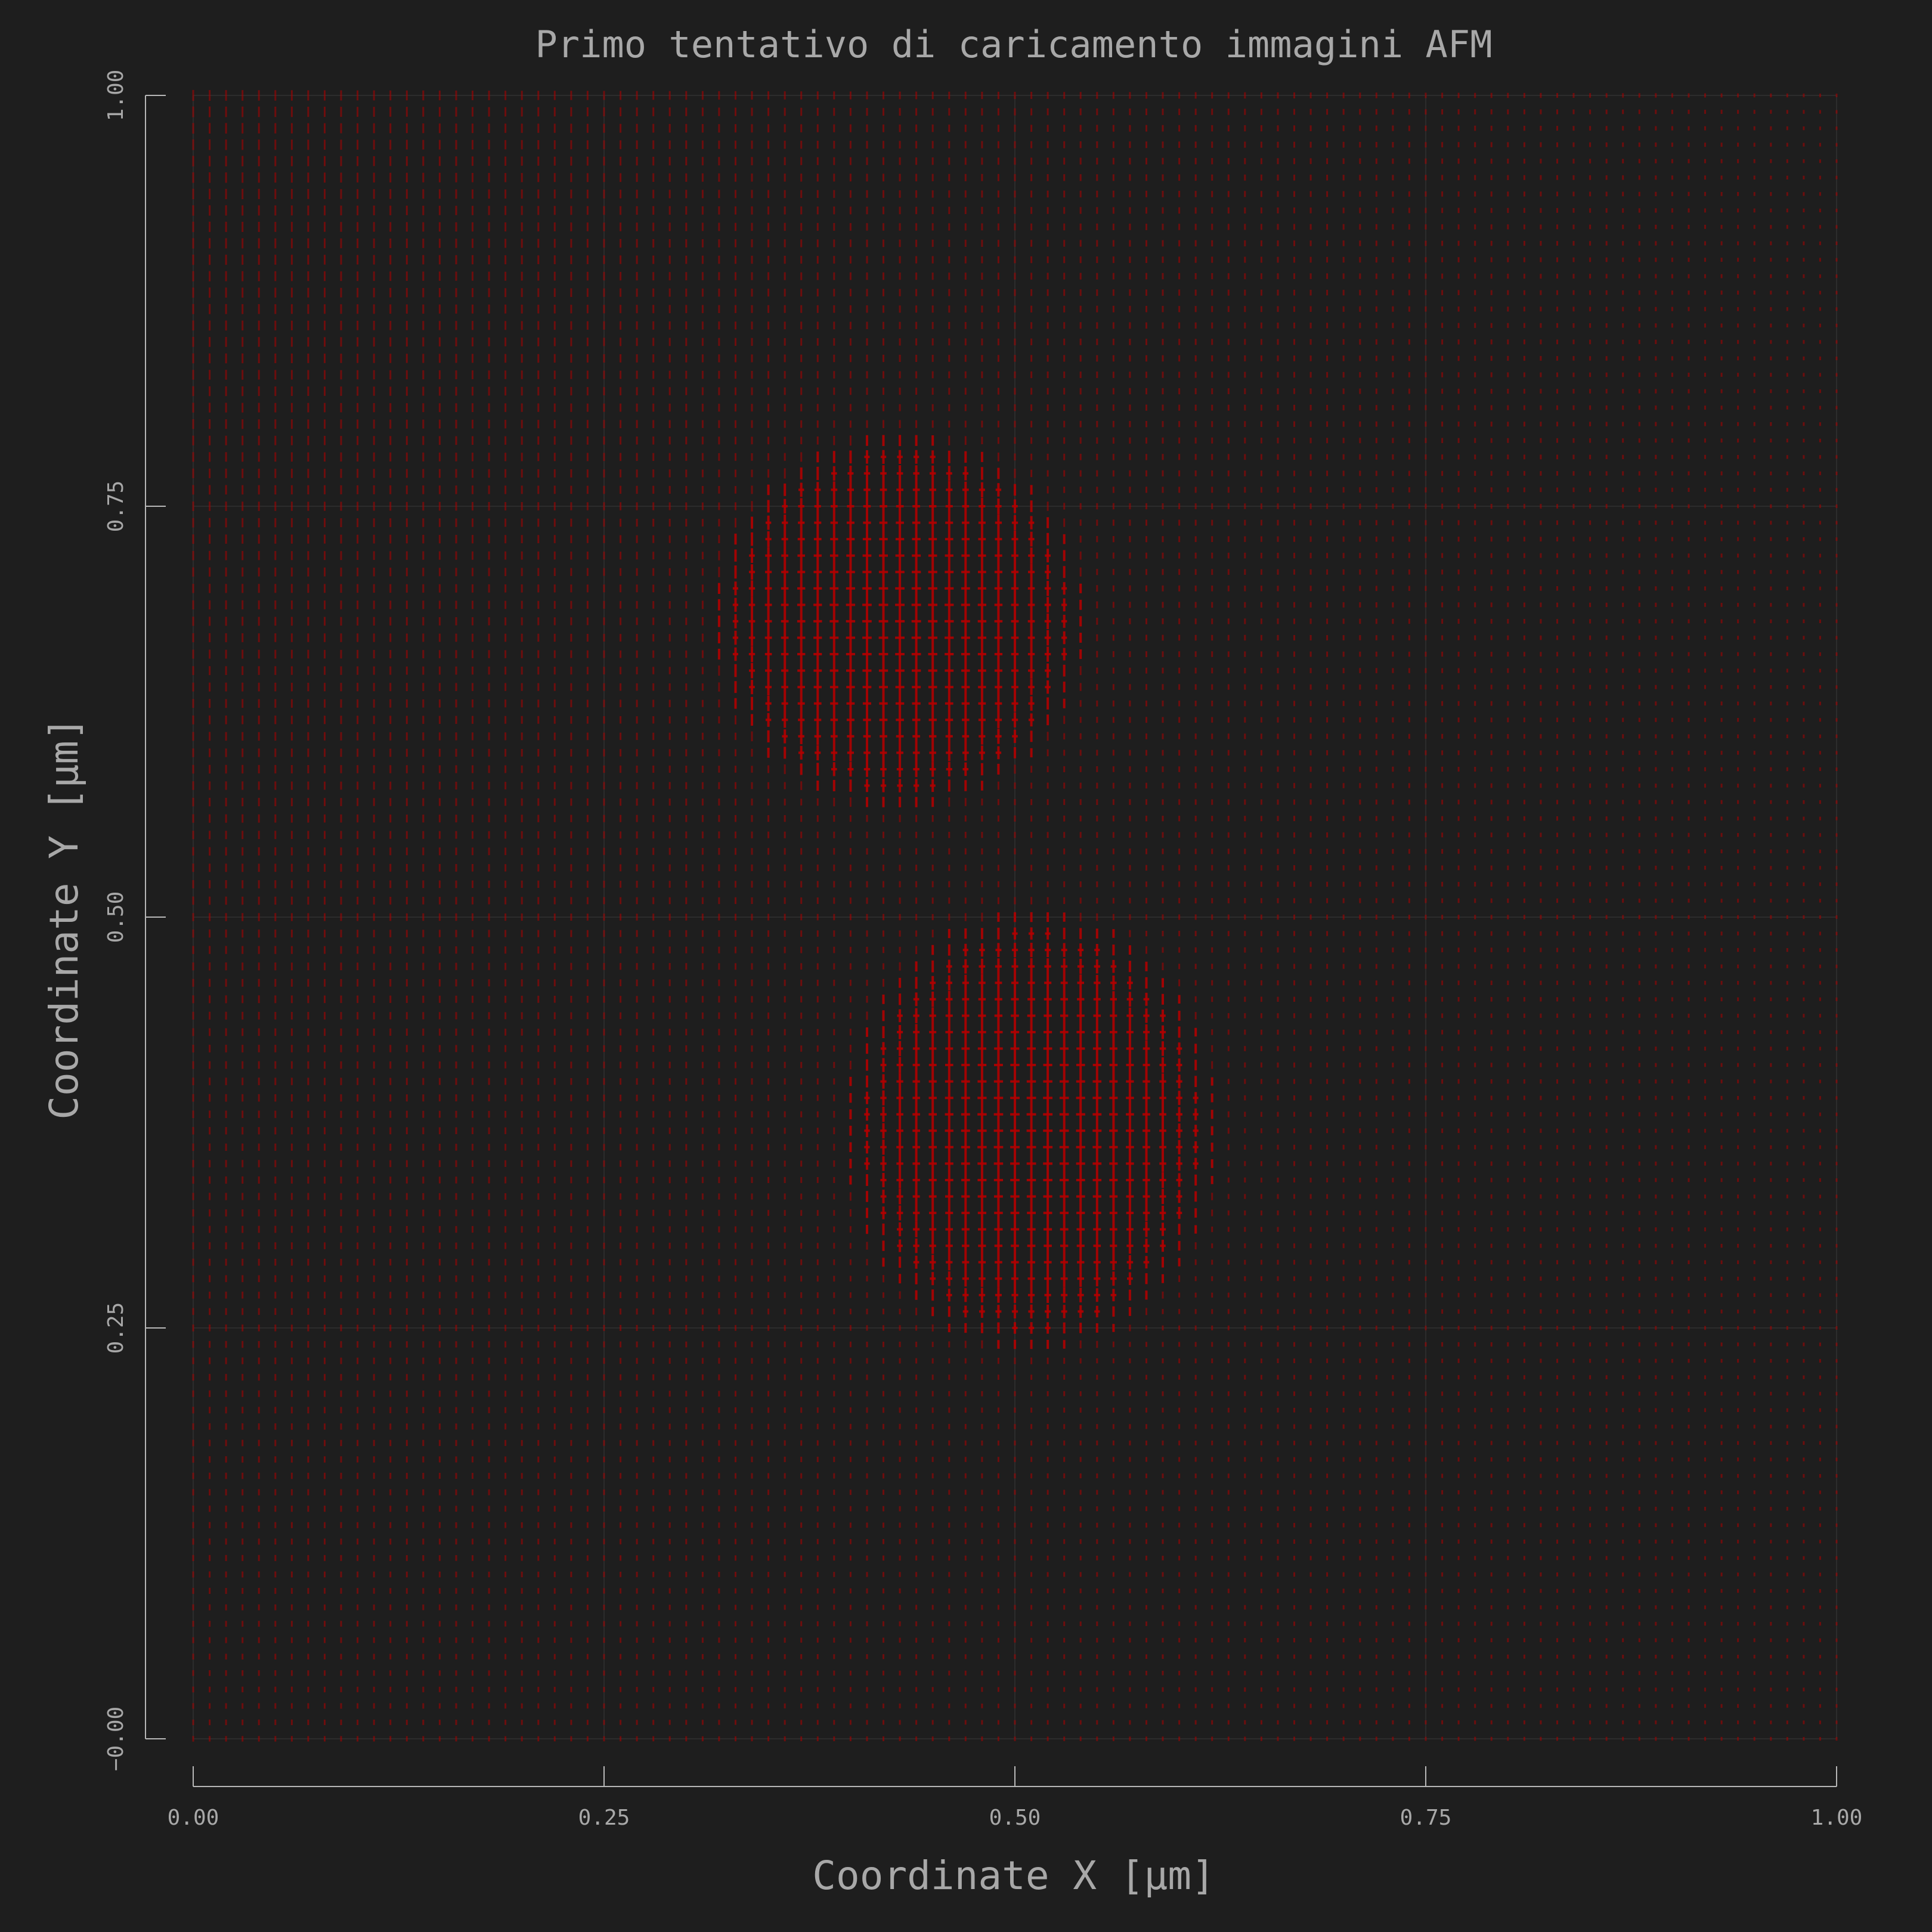 This screenshot has width=1932, height=1932. What do you see at coordinates (1013, 1876) in the screenshot?
I see `x-axis-label: Coordinate X [µm]` at bounding box center [1013, 1876].